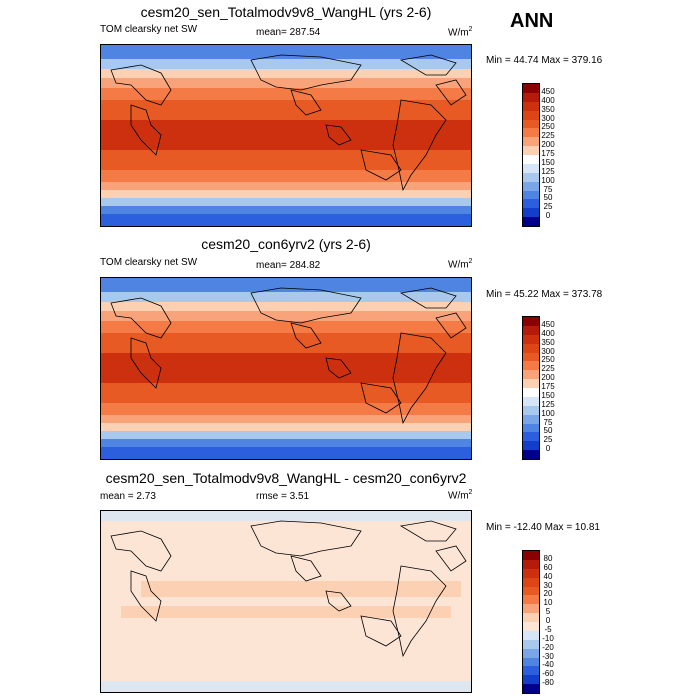 The width and height of the screenshot is (700, 700). What do you see at coordinates (288, 32) in the screenshot?
I see `panel-1-mean: mean= 287.54` at bounding box center [288, 32].